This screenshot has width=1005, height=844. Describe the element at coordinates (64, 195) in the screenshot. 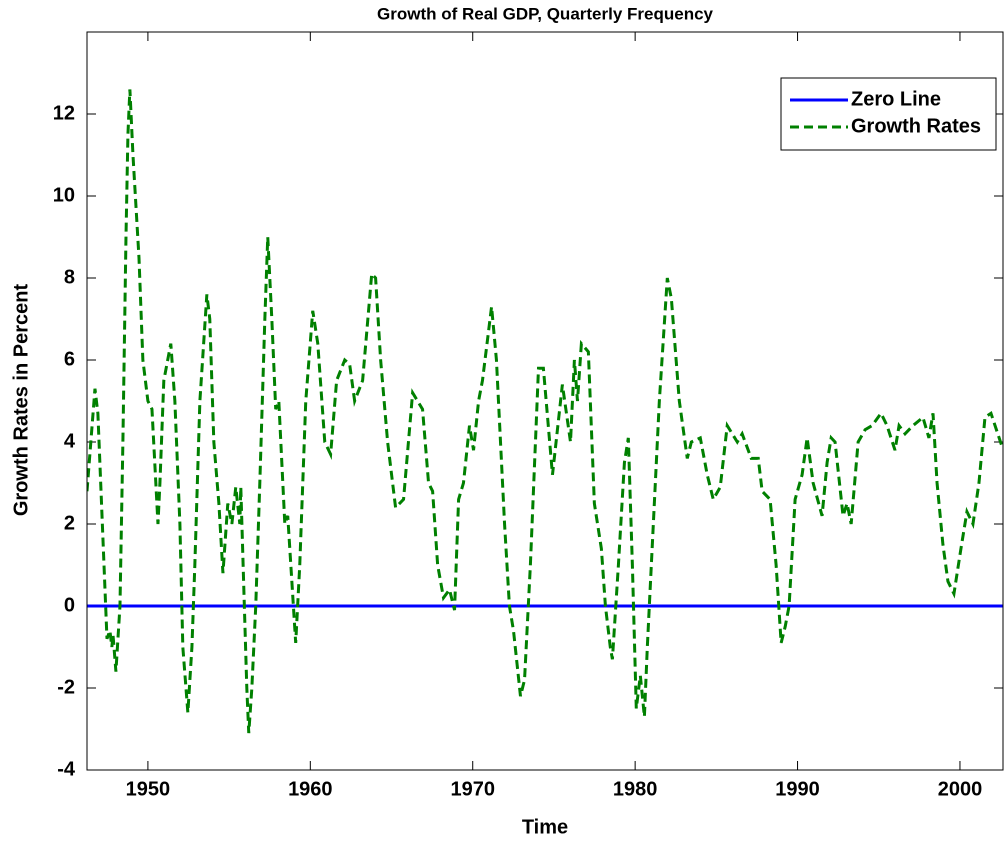

I see `y-tick-label: 10` at that location.